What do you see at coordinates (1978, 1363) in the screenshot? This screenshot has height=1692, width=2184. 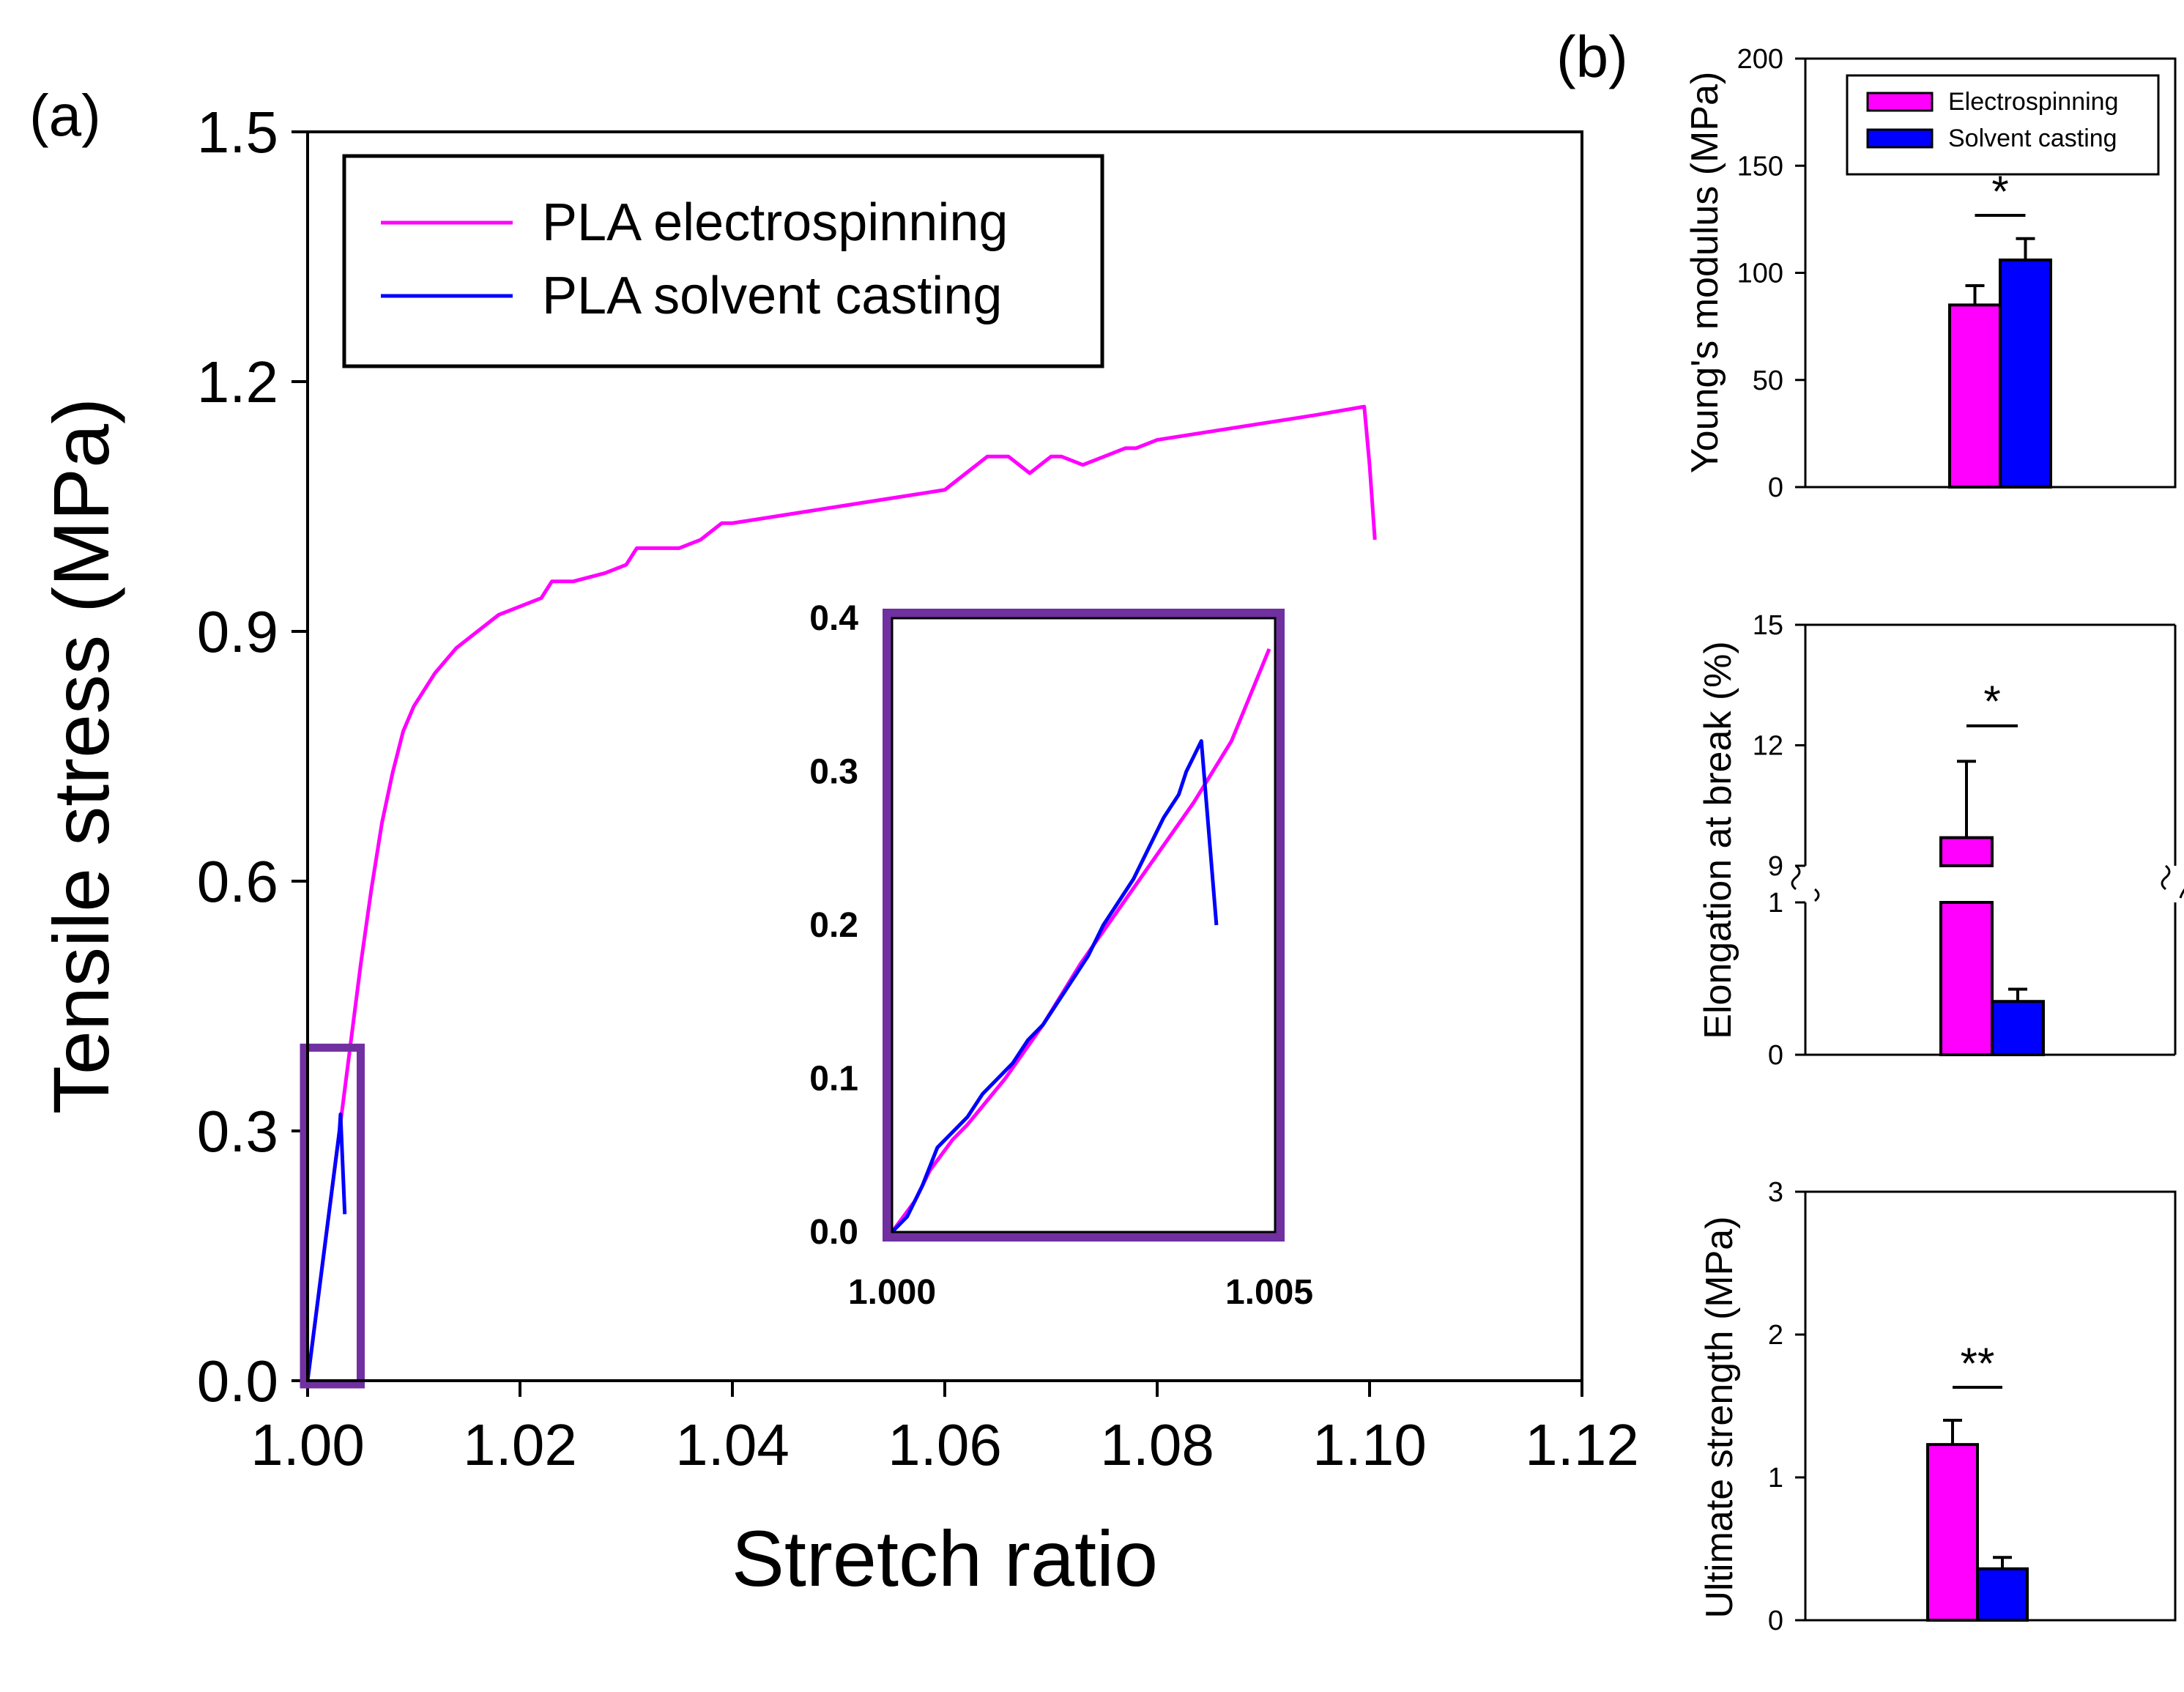 I see `b3-significance-marker: **` at bounding box center [1978, 1363].